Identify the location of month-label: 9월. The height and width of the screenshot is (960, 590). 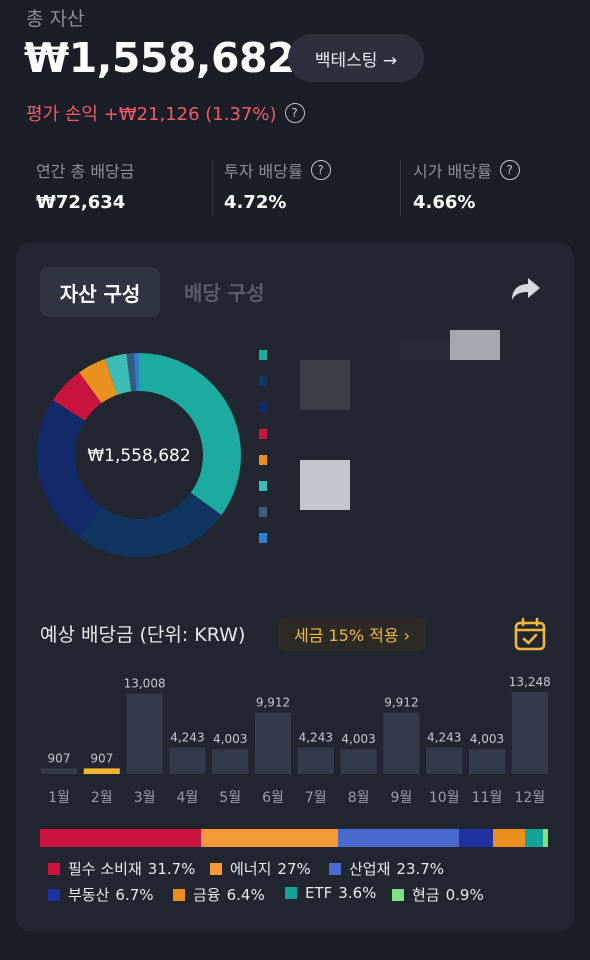
(402, 798).